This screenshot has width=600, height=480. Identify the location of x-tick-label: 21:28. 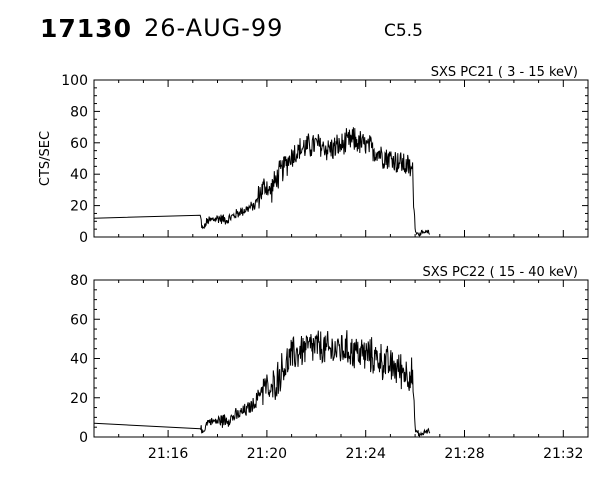
(464, 454).